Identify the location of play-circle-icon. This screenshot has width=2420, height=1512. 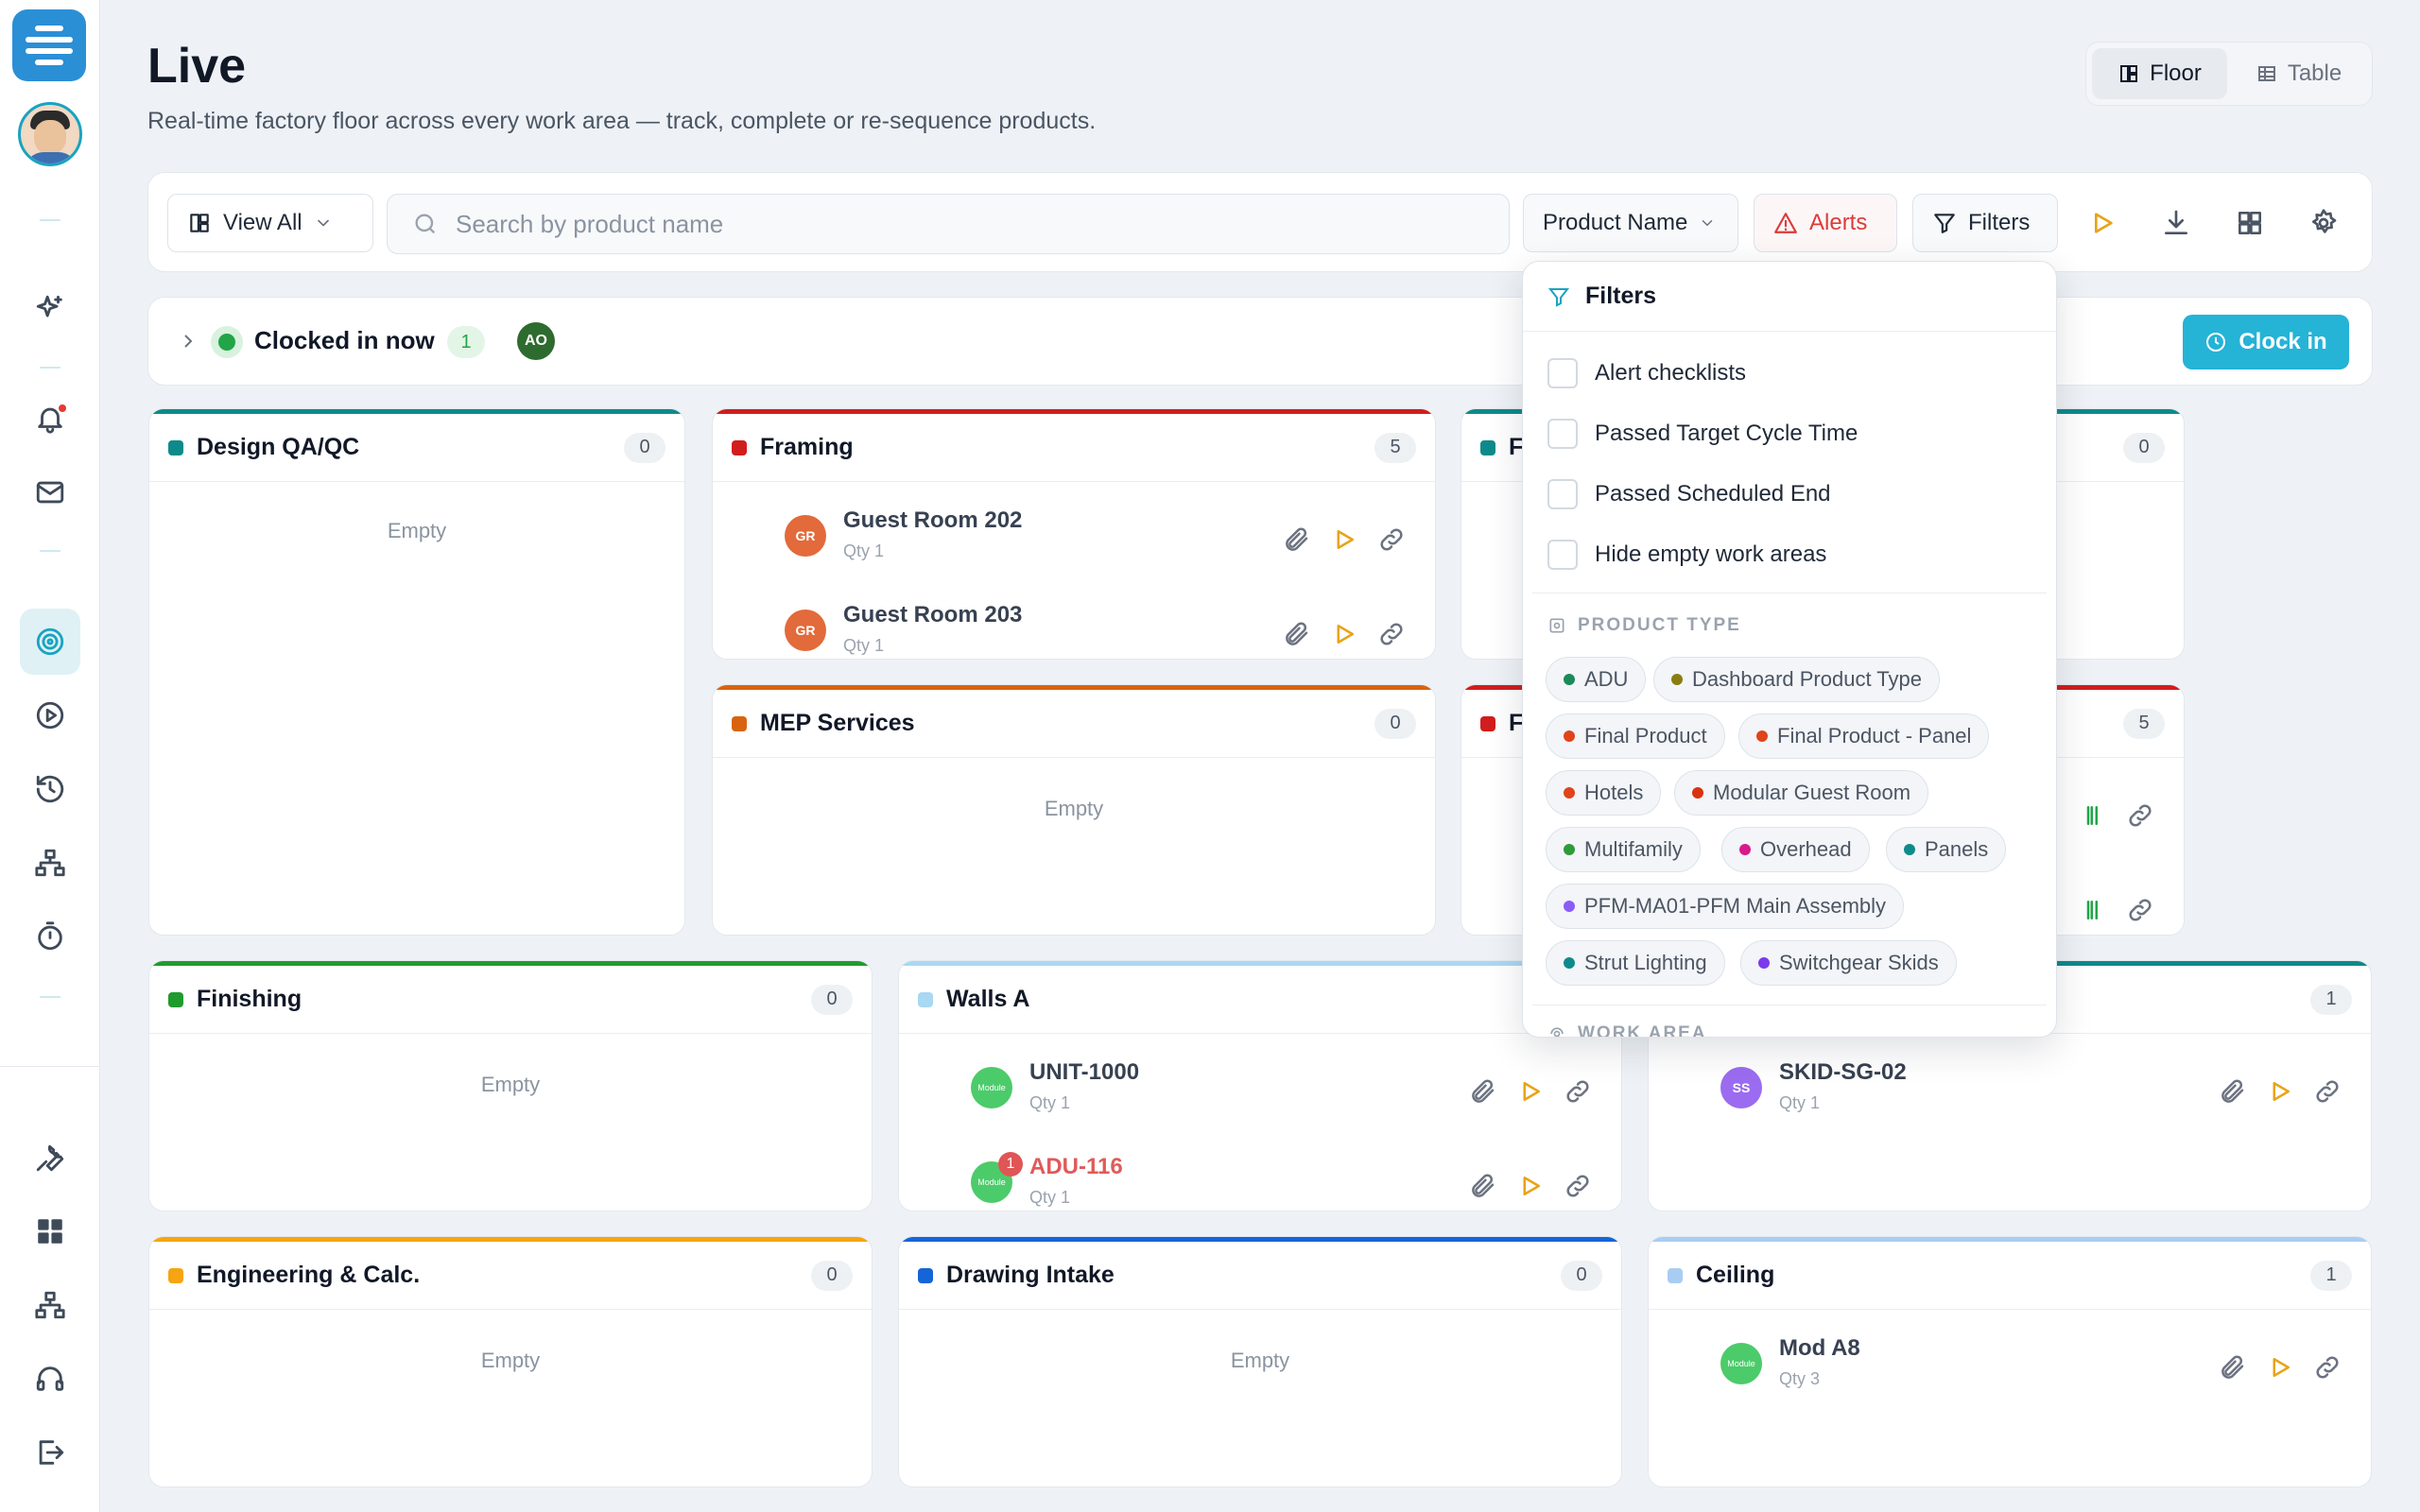
(50, 715).